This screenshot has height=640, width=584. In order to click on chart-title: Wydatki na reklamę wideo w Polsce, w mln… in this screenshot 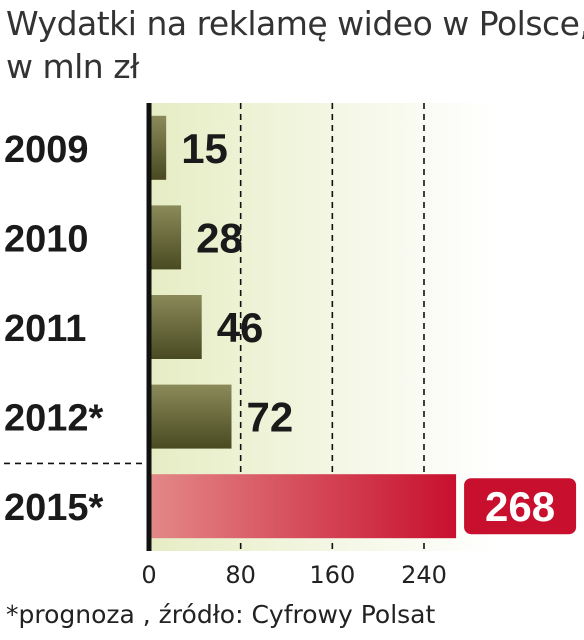, I will do `click(295, 45)`.